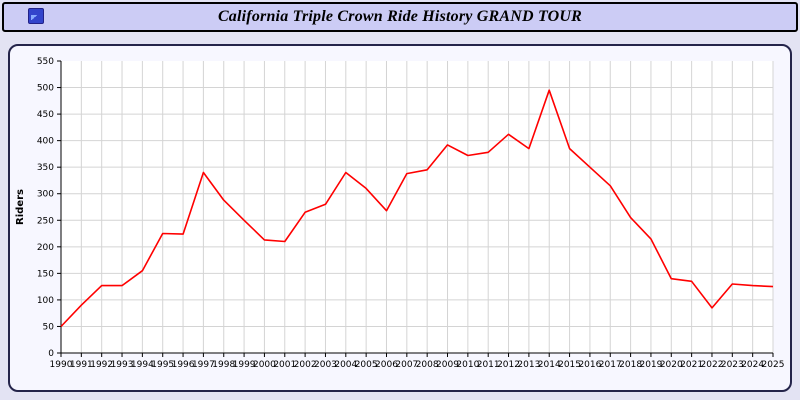  I want to click on x-tick-label: 2023, so click(732, 365).